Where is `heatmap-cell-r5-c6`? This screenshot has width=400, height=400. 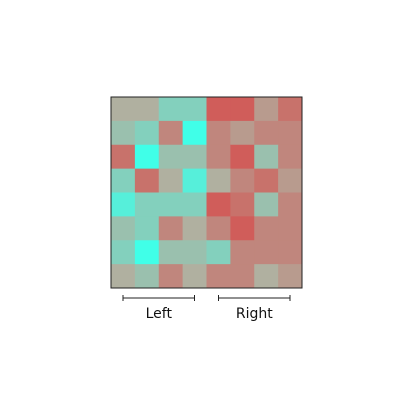 heatmap-cell-r5-c6 is located at coordinates (266, 228).